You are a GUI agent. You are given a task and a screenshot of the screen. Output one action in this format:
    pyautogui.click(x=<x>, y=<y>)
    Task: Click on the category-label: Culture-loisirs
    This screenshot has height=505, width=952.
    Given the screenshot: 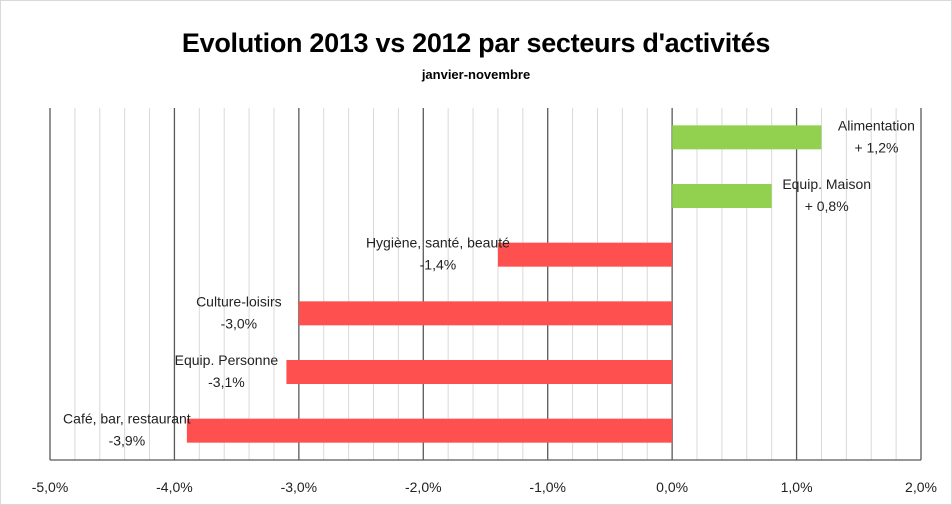 What is the action you would take?
    pyautogui.click(x=239, y=301)
    